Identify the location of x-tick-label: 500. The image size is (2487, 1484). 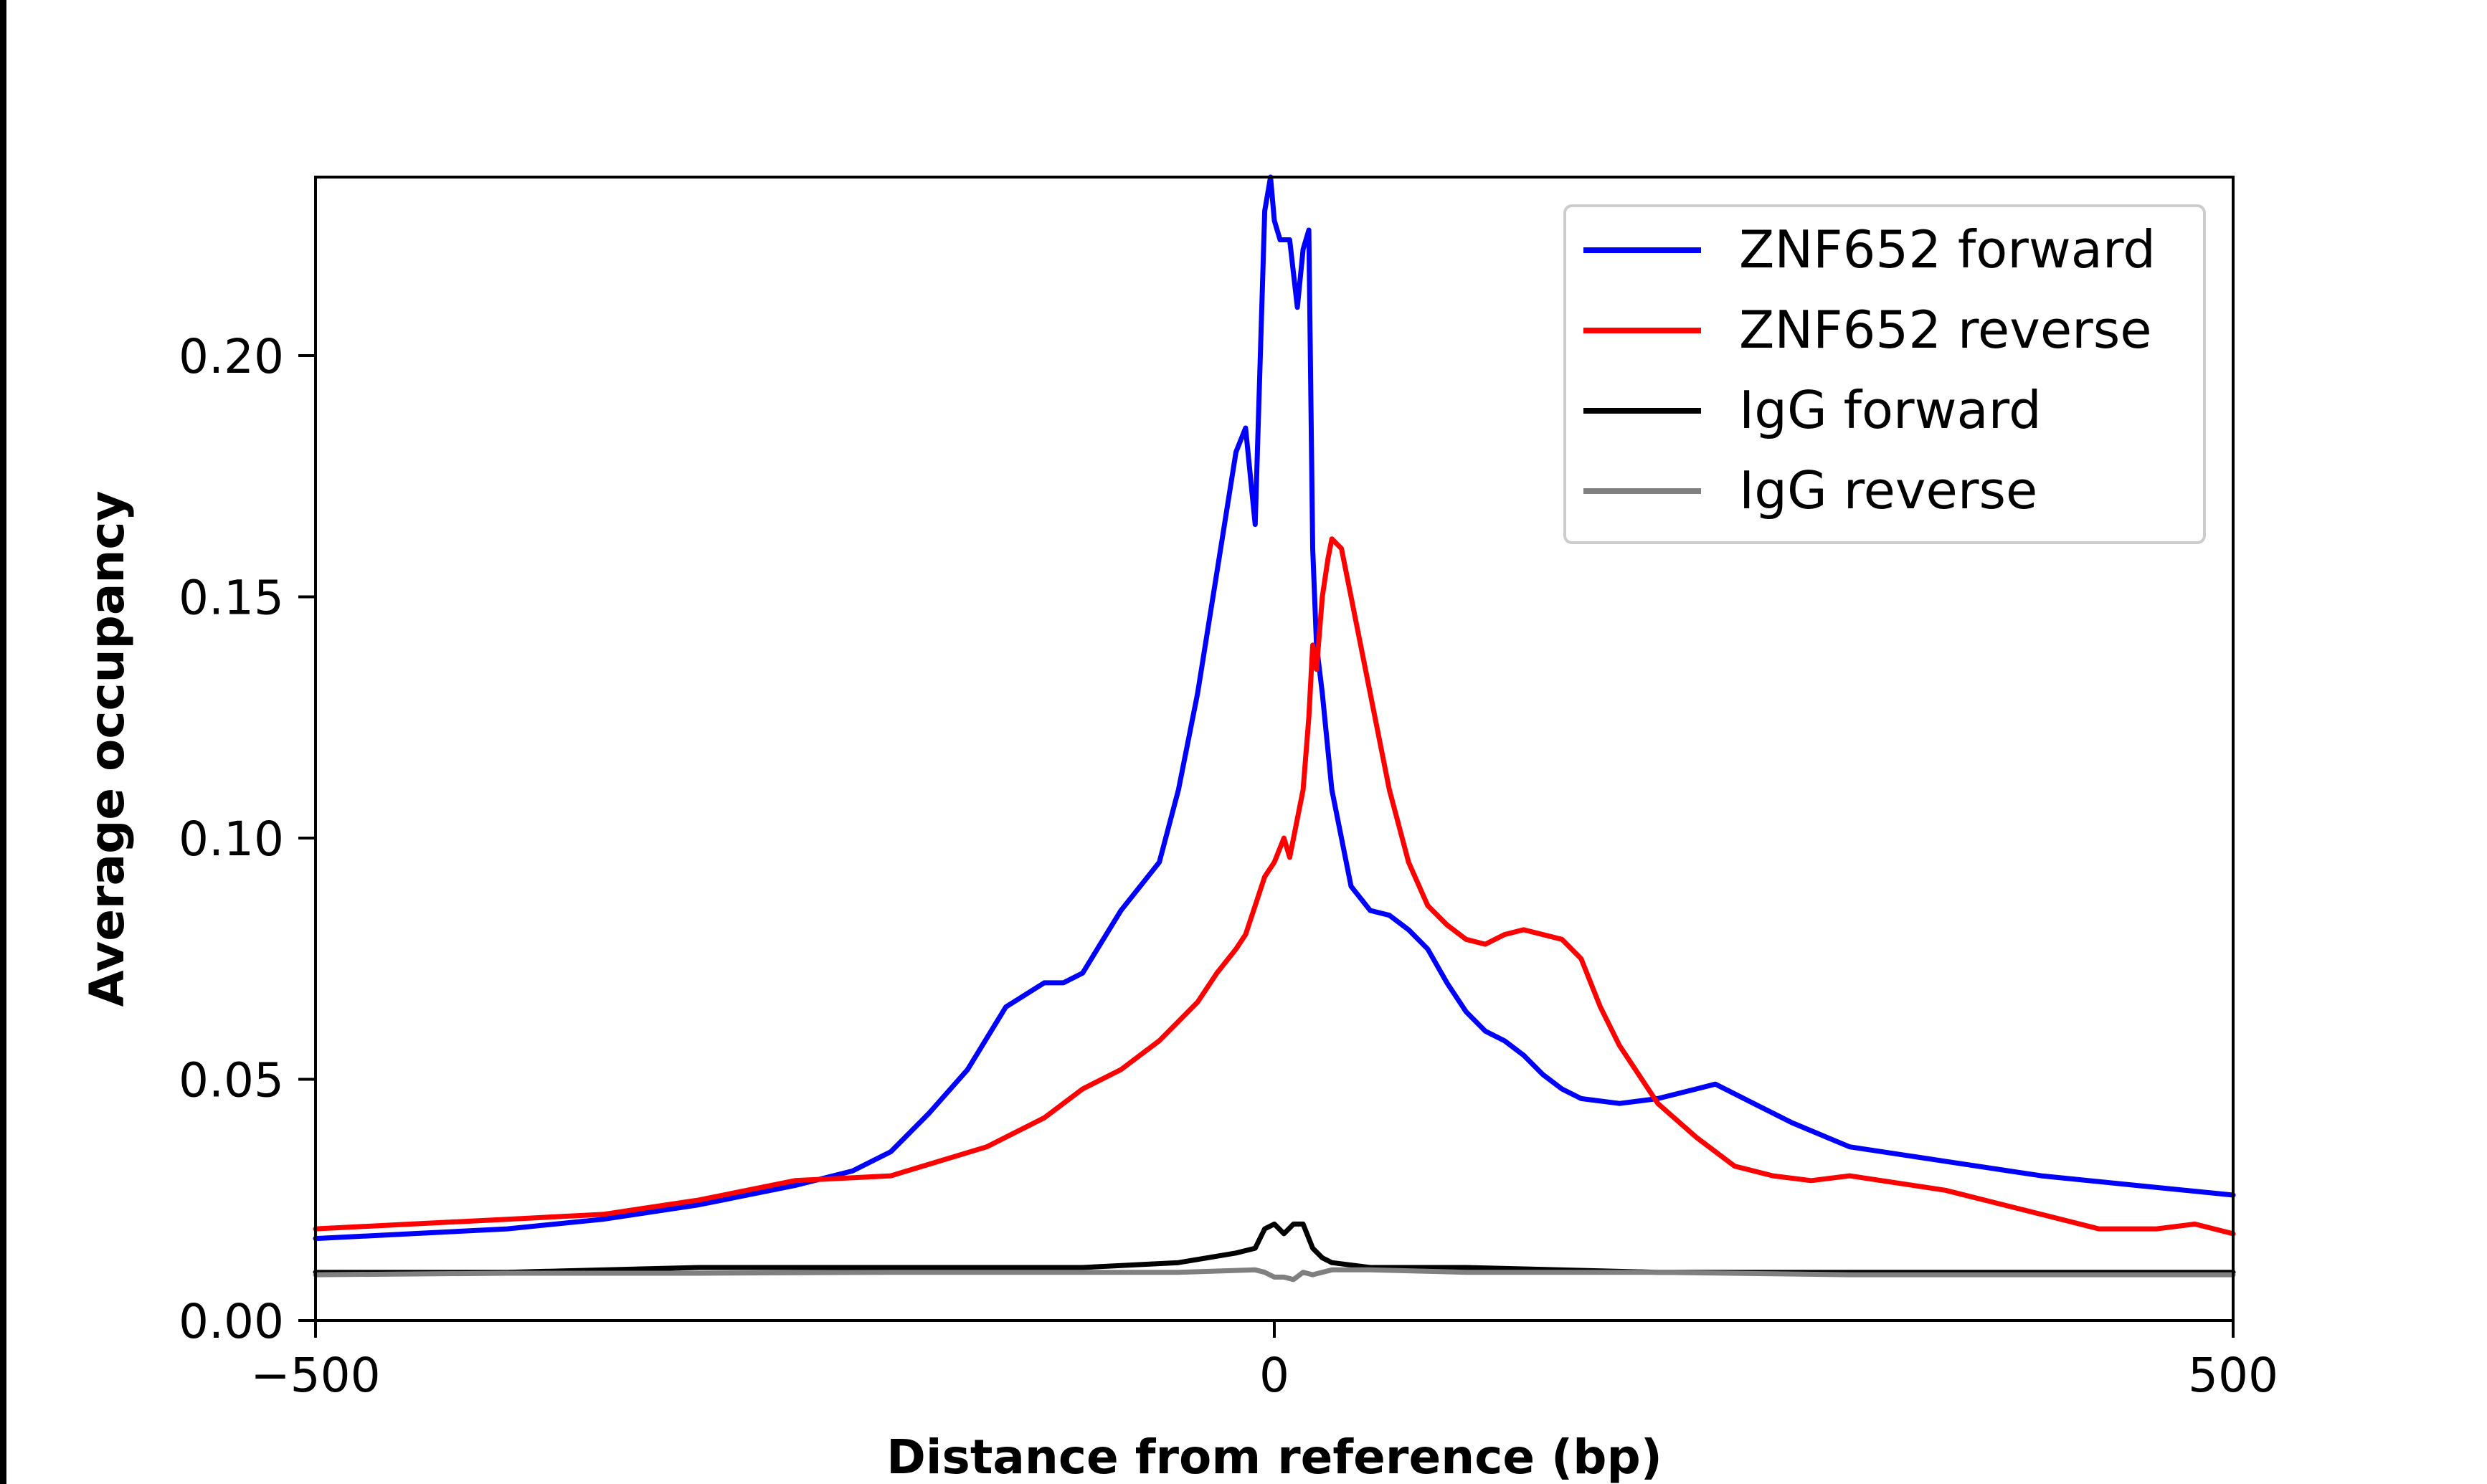
(2233, 1376).